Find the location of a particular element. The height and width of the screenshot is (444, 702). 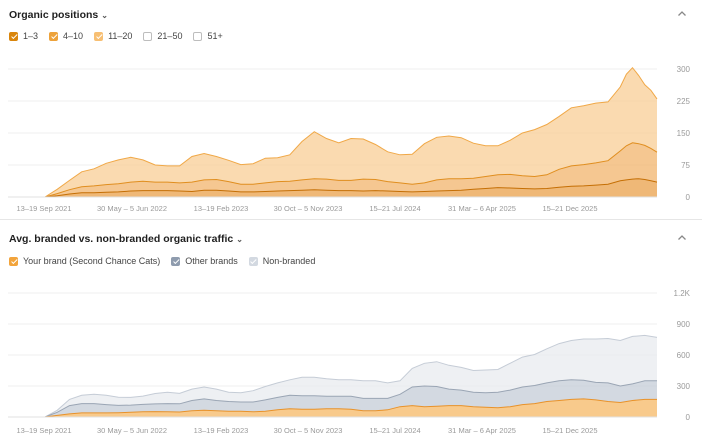

legend-label: 21–50 is located at coordinates (170, 36).